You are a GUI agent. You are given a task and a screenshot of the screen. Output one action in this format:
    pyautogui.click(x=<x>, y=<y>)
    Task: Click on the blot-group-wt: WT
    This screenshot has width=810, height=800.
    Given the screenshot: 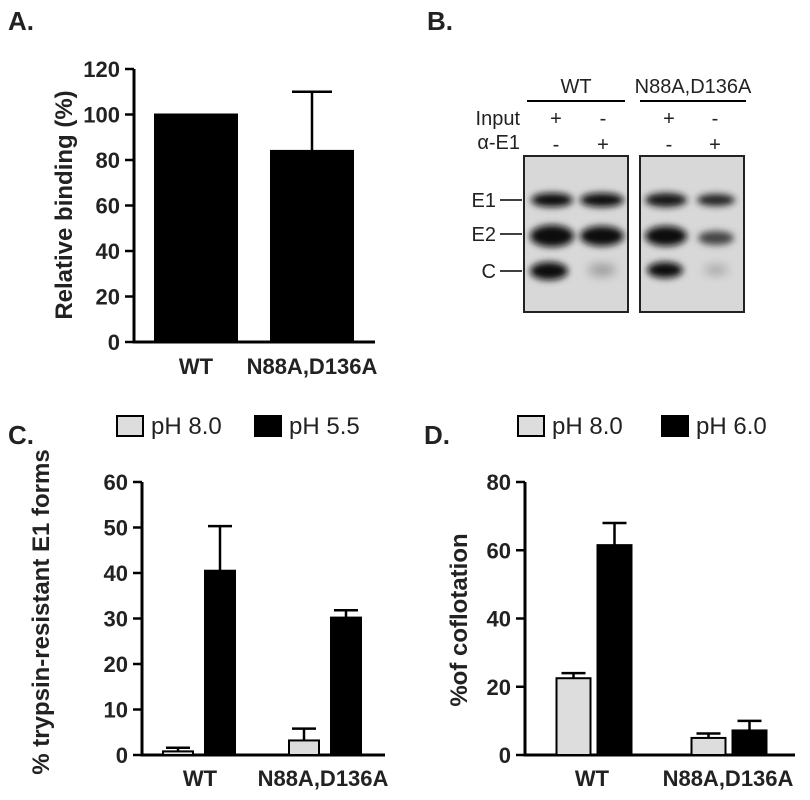 What is the action you would take?
    pyautogui.click(x=575, y=87)
    